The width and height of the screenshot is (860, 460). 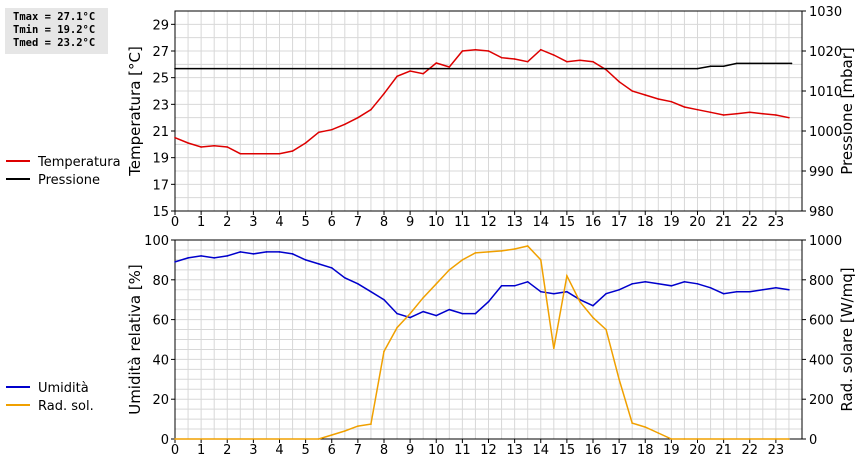 What do you see at coordinates (488, 450) in the screenshot?
I see `hum-x-tick-label: 12` at bounding box center [488, 450].